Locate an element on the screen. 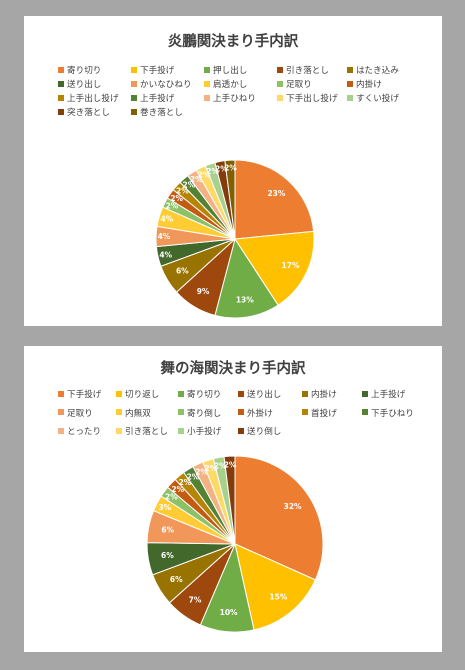  legend-label: かいなひねり is located at coordinates (166, 85).